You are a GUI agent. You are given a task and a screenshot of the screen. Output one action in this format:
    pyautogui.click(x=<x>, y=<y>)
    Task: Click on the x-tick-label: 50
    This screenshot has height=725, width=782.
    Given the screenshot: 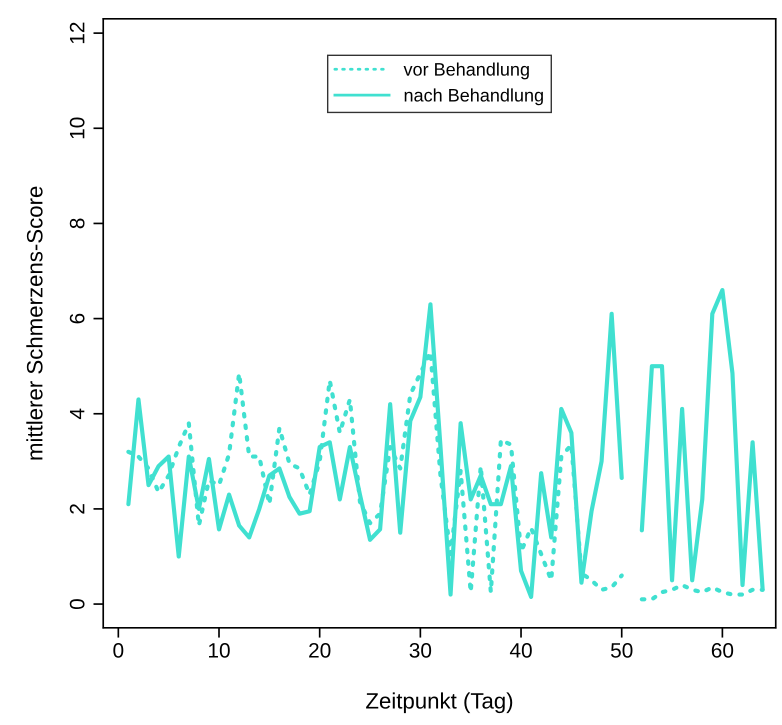 What is the action you would take?
    pyautogui.click(x=621, y=650)
    